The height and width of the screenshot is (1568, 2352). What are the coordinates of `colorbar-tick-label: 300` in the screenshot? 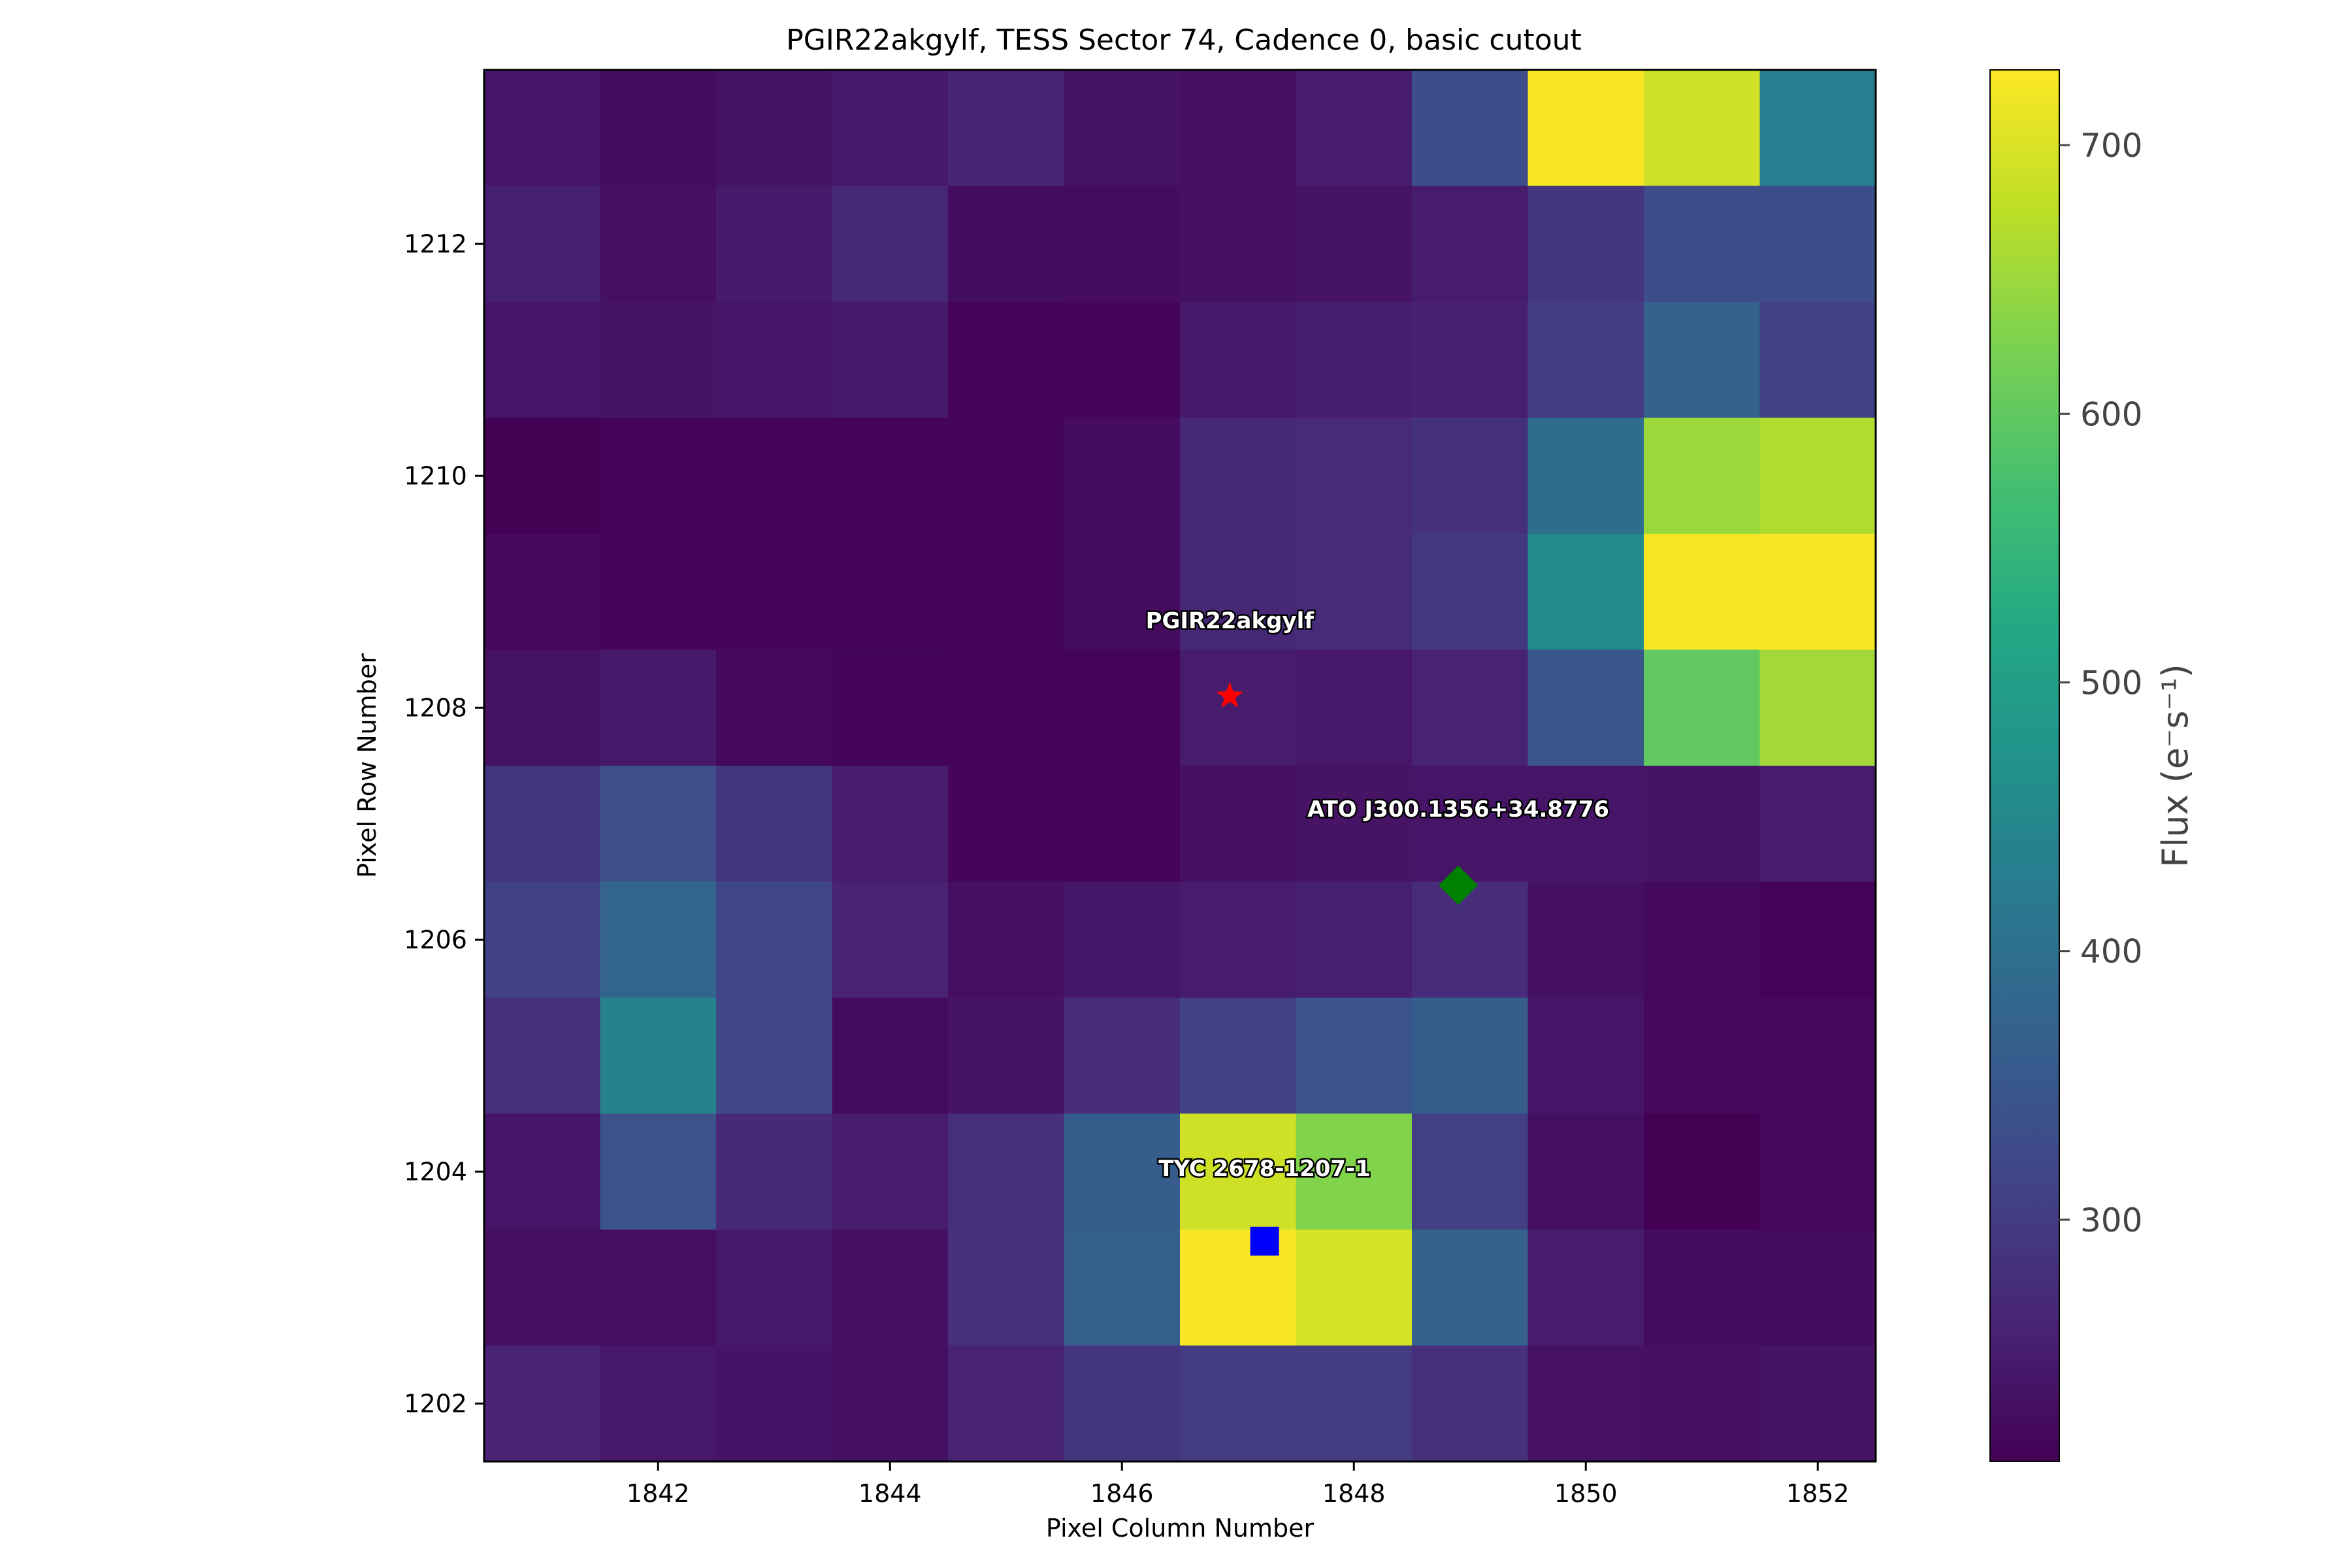 It's located at (2111, 1220).